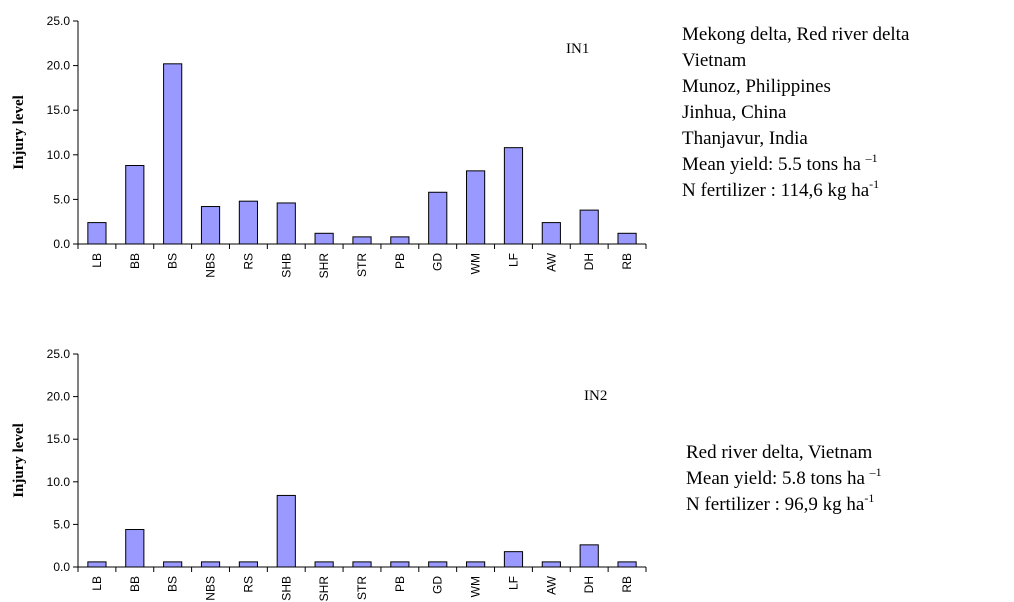 This screenshot has width=1014, height=602. I want to click on note-in1-line4: Jinhua, China, so click(734, 112).